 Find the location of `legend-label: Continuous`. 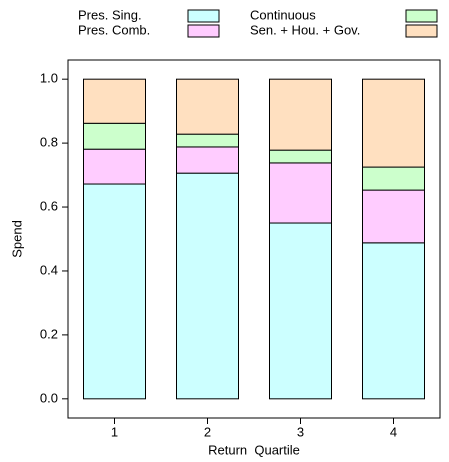

legend-label: Continuous is located at coordinates (283, 14).